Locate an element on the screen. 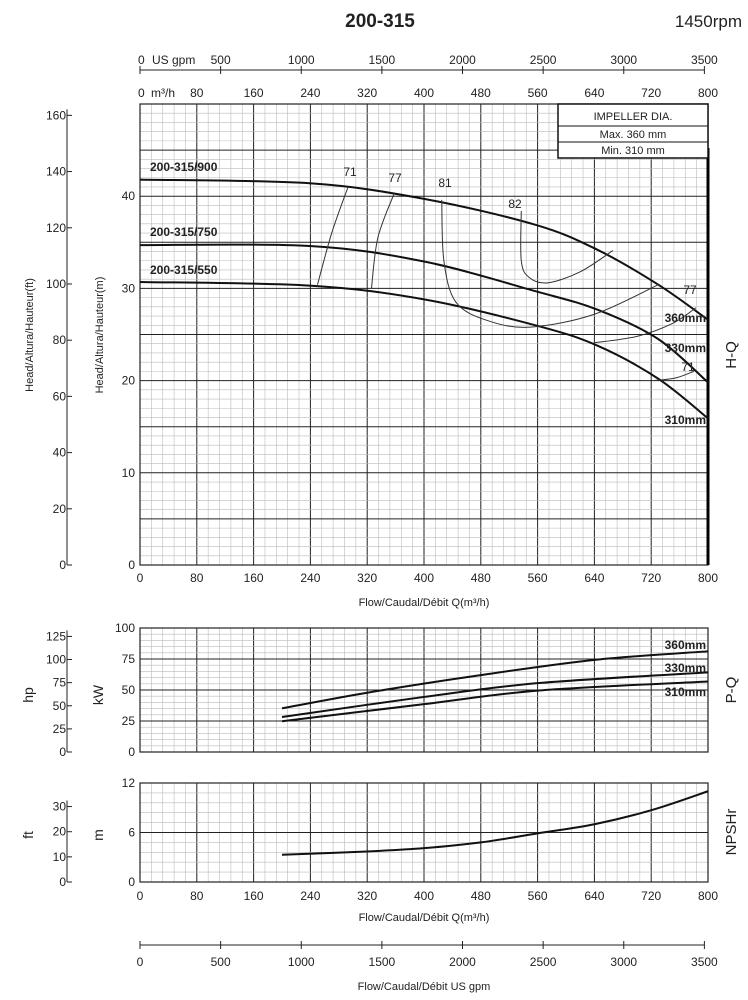 Image resolution: width=748 pixels, height=1000 pixels. m3h-top-tick-label: 400 is located at coordinates (424, 93).